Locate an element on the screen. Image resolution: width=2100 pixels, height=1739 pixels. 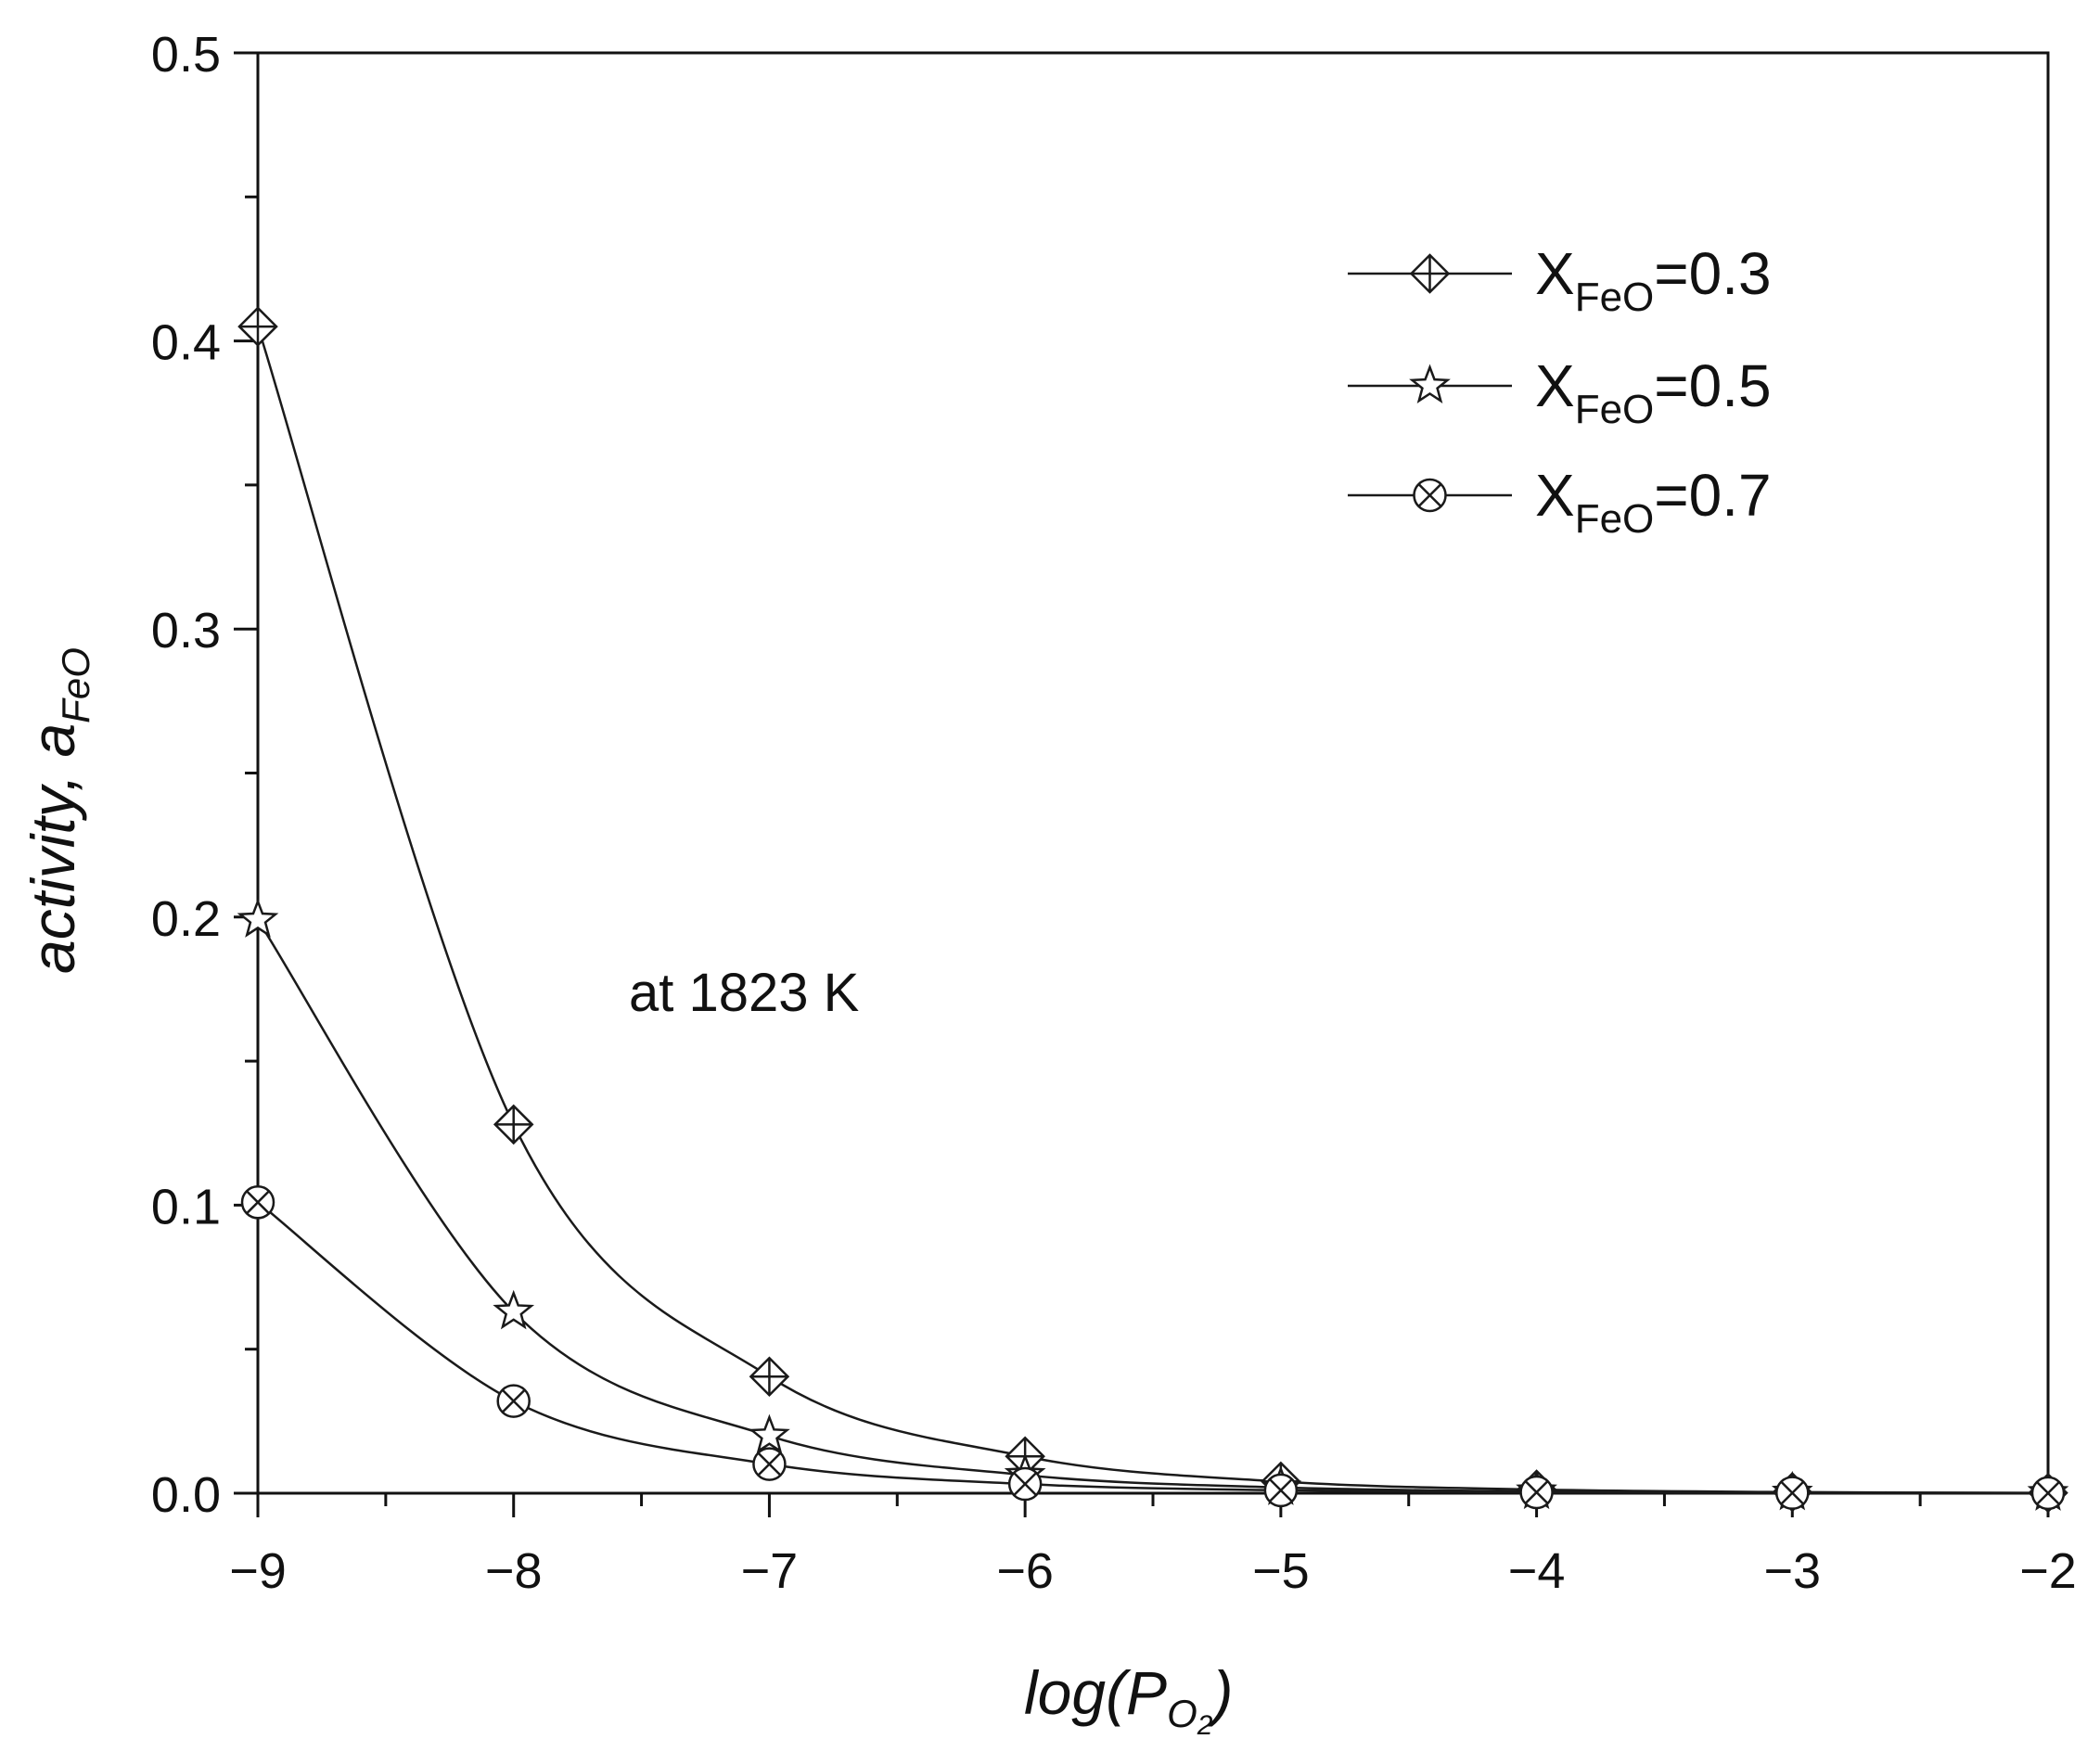
x-tick-label: −9 is located at coordinates (258, 1571).